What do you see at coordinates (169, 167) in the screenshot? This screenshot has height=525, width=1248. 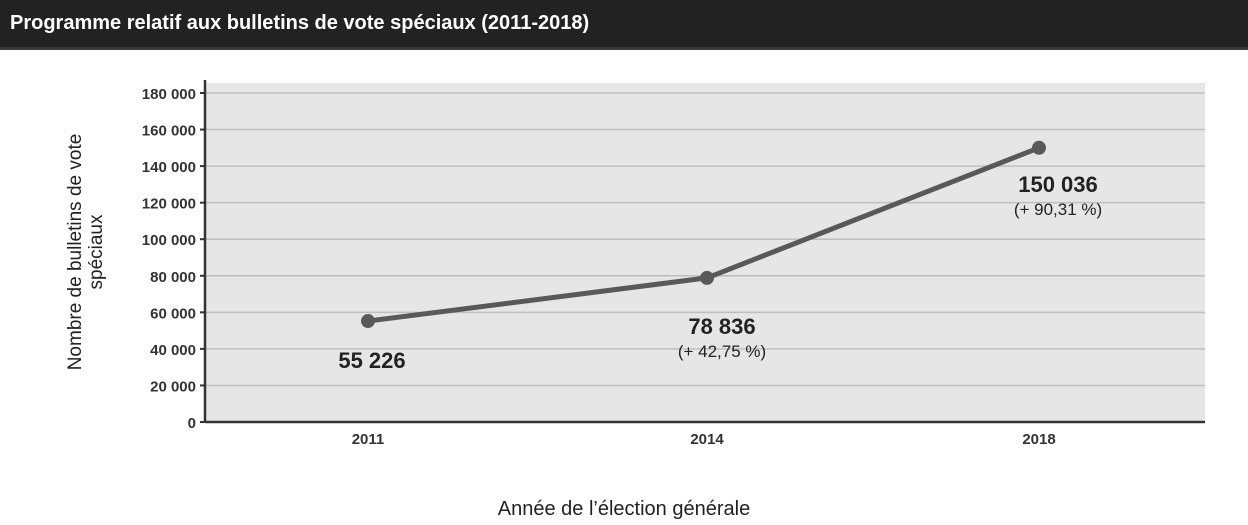 I see `y-tick-label: 140 000` at bounding box center [169, 167].